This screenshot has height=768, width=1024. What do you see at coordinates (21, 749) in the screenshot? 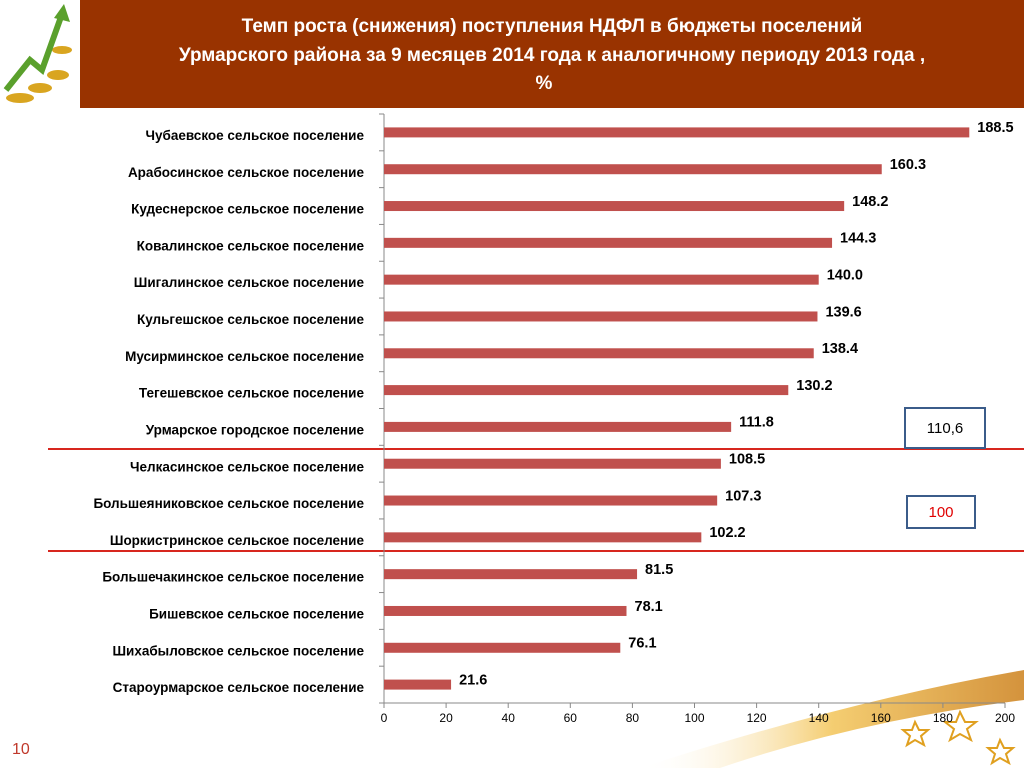
I see `page-number: 10` at bounding box center [21, 749].